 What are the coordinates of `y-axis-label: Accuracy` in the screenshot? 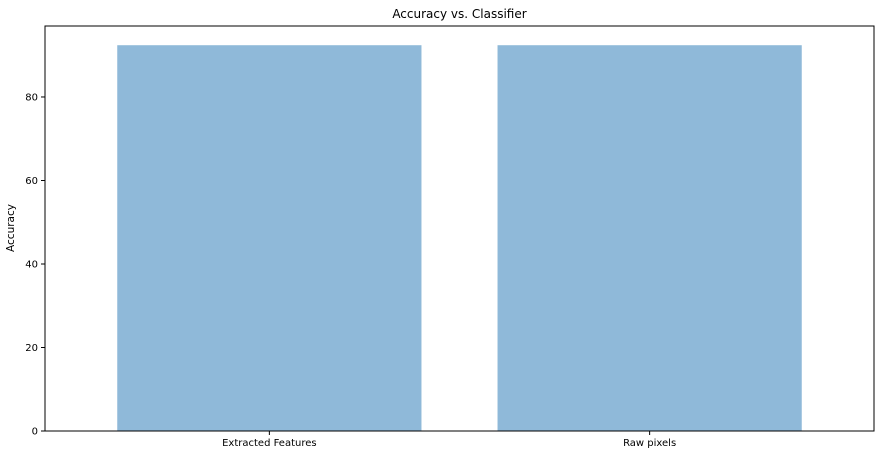 It's located at (11, 228).